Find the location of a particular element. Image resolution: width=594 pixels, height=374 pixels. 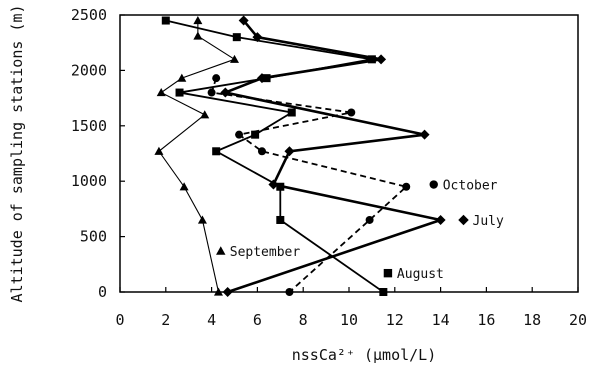

y-tick-label: 1500 is located at coordinates (89, 126).